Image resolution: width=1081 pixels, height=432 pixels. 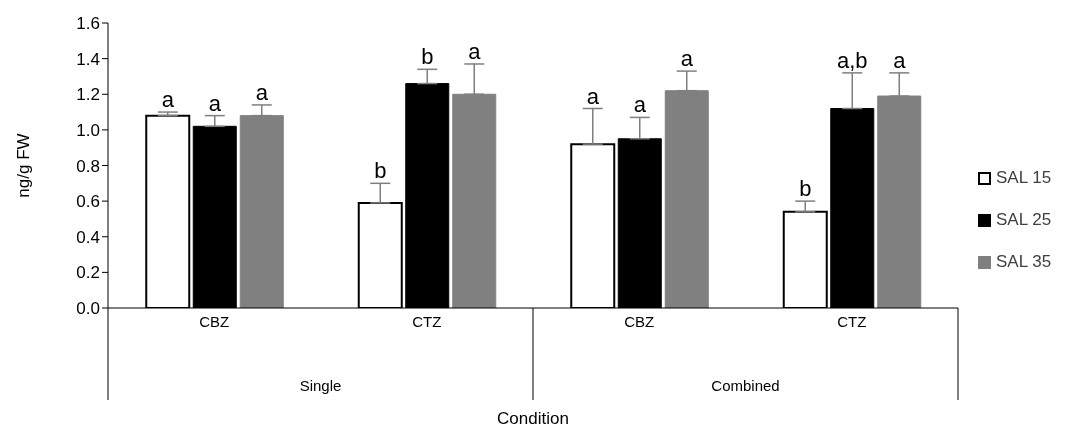 What do you see at coordinates (320, 385) in the screenshot?
I see `text: Single` at bounding box center [320, 385].